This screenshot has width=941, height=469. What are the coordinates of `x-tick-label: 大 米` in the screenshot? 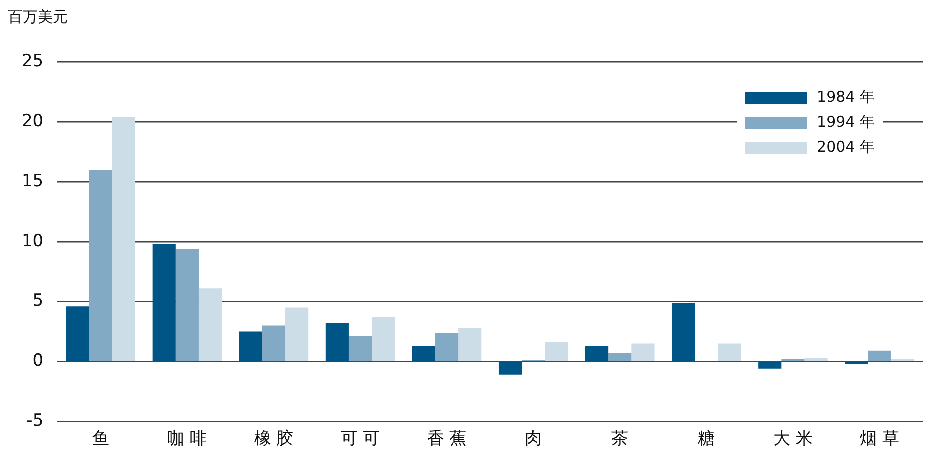 It's located at (793, 439).